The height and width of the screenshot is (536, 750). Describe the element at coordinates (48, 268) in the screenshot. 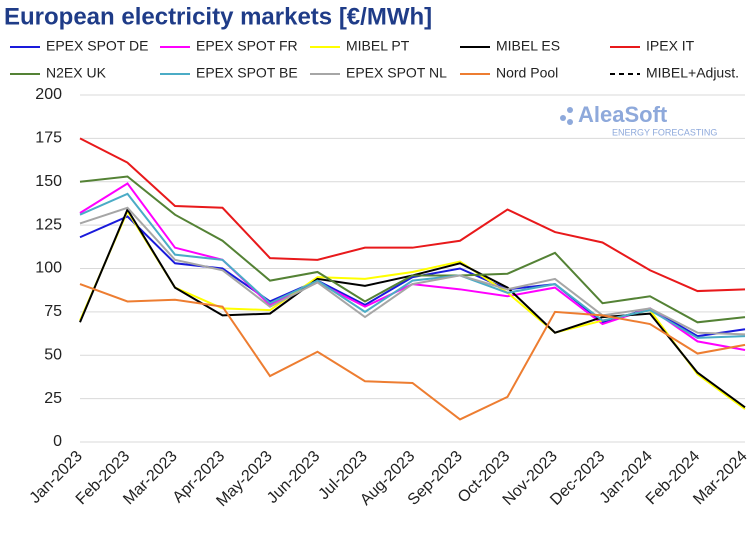

I see `y-tick-label: 100` at that location.